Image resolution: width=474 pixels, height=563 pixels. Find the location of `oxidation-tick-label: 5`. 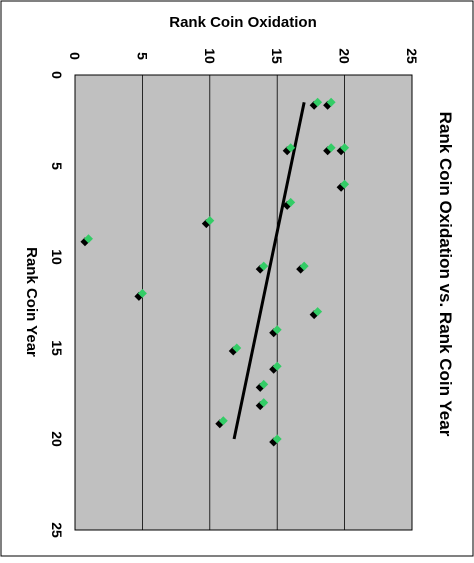

oxidation-tick-label: 5 is located at coordinates (142, 56).